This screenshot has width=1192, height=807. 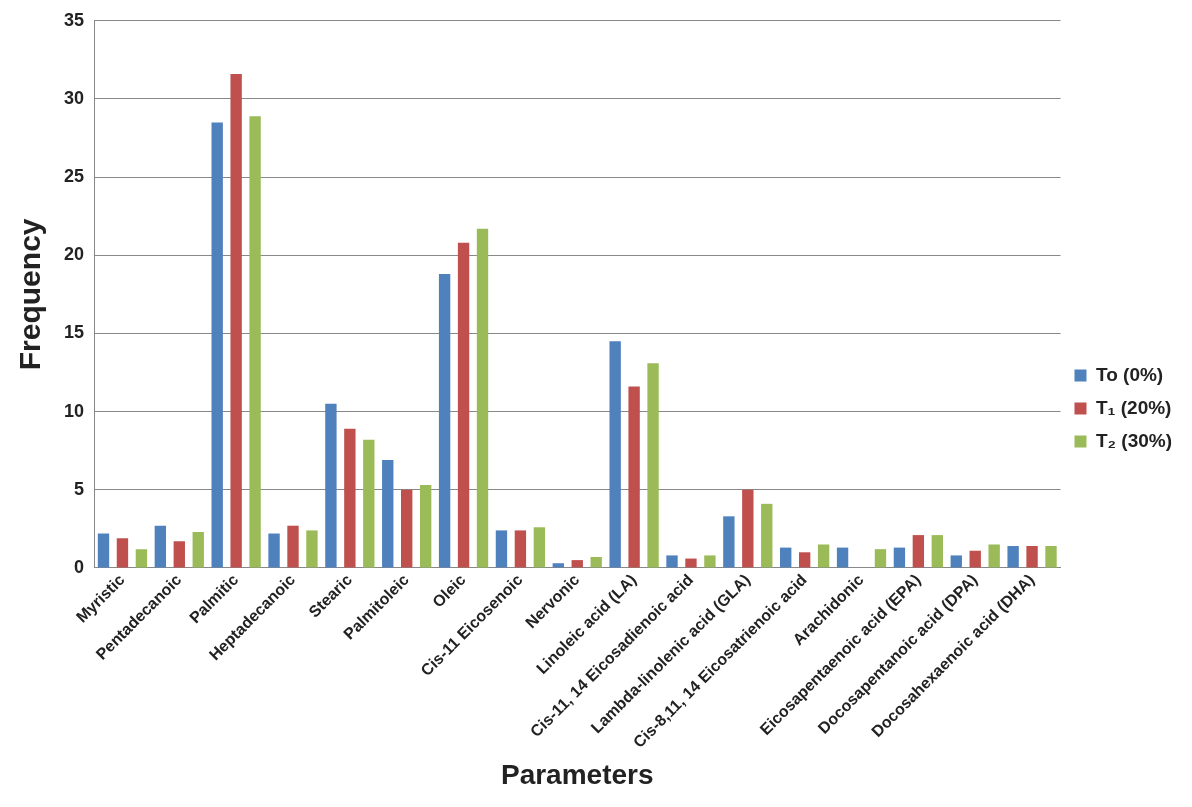 I want to click on y-axis-title: Frequency, so click(x=30, y=294).